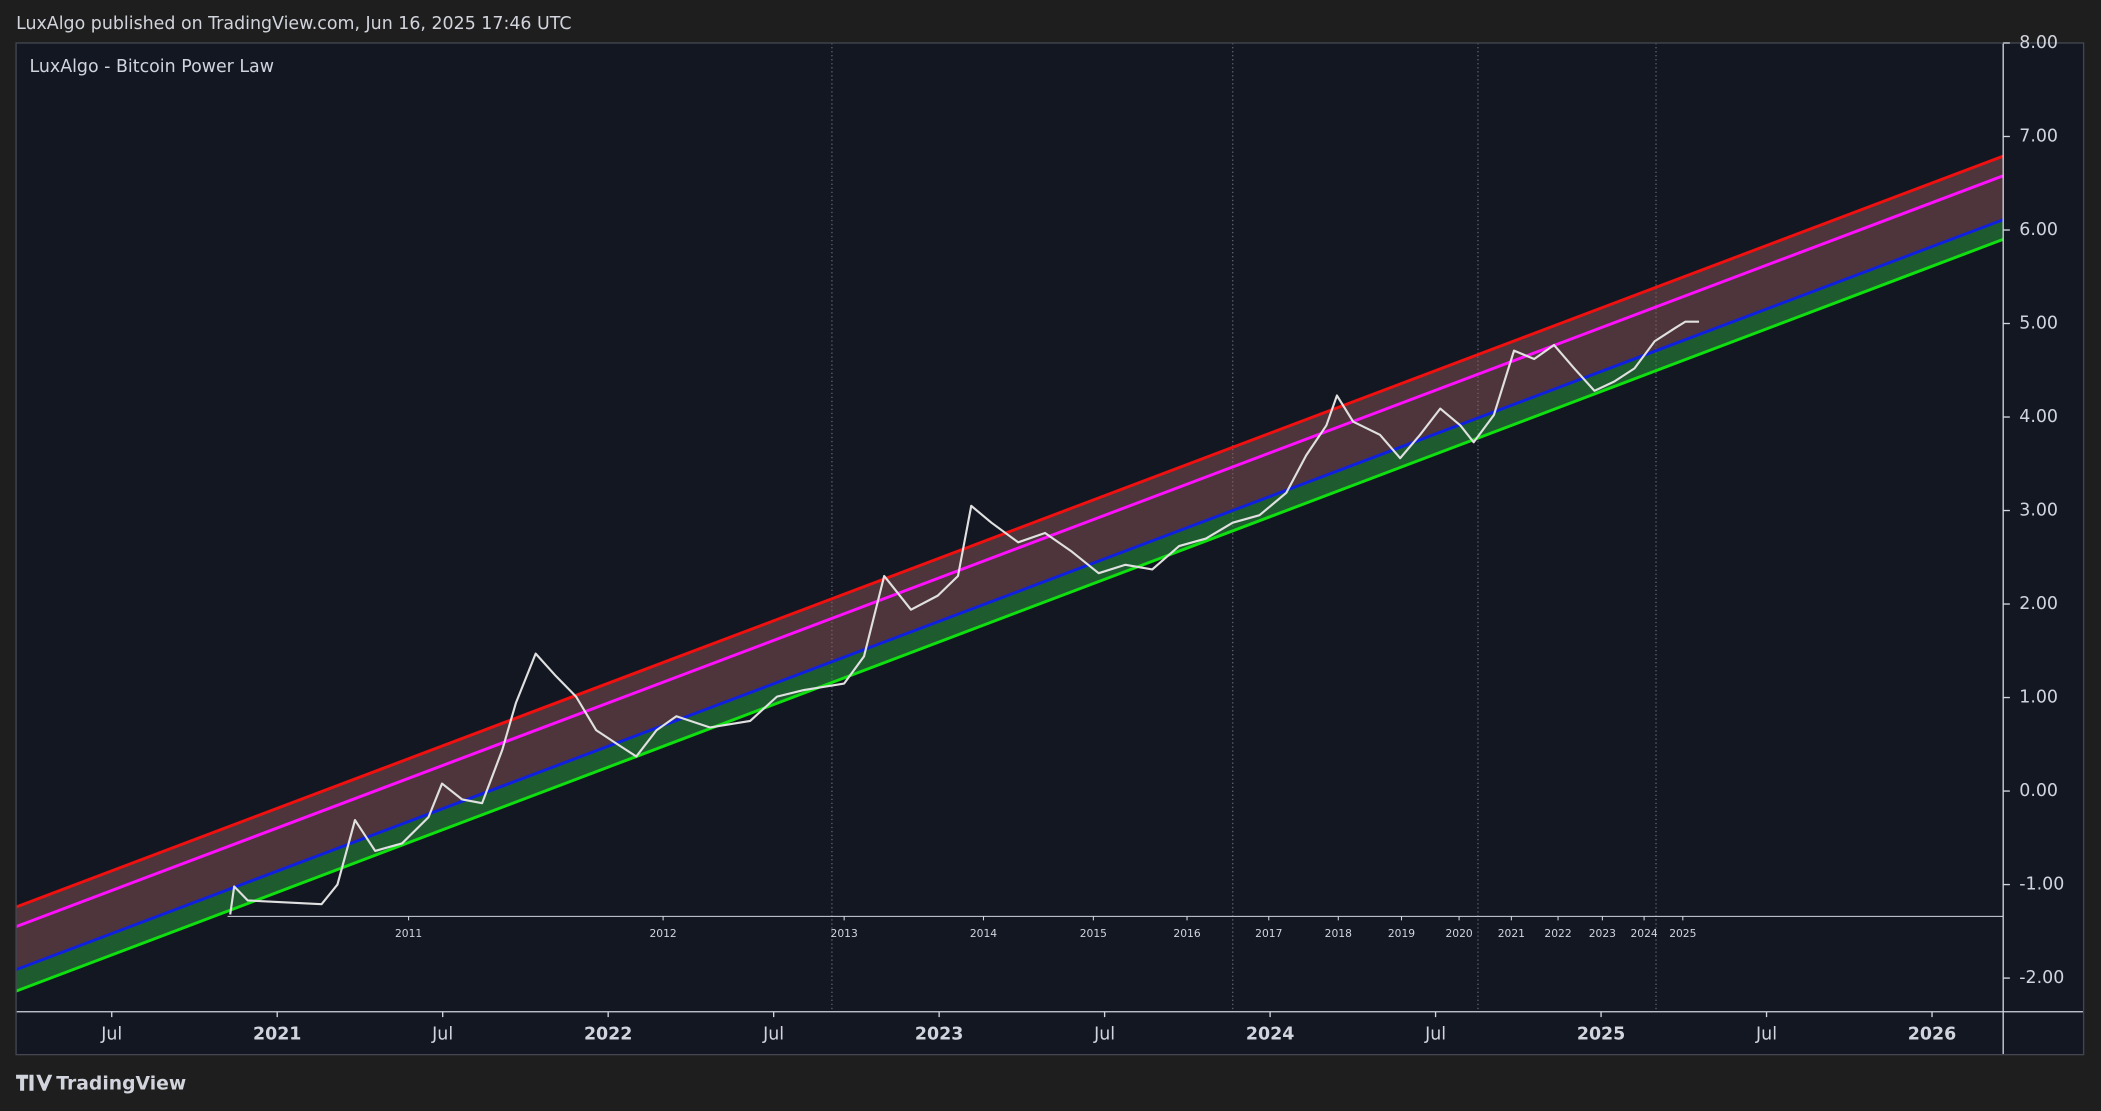 The width and height of the screenshot is (2101, 1111). What do you see at coordinates (1270, 1035) in the screenshot?
I see `x-tick-label: 2024` at bounding box center [1270, 1035].